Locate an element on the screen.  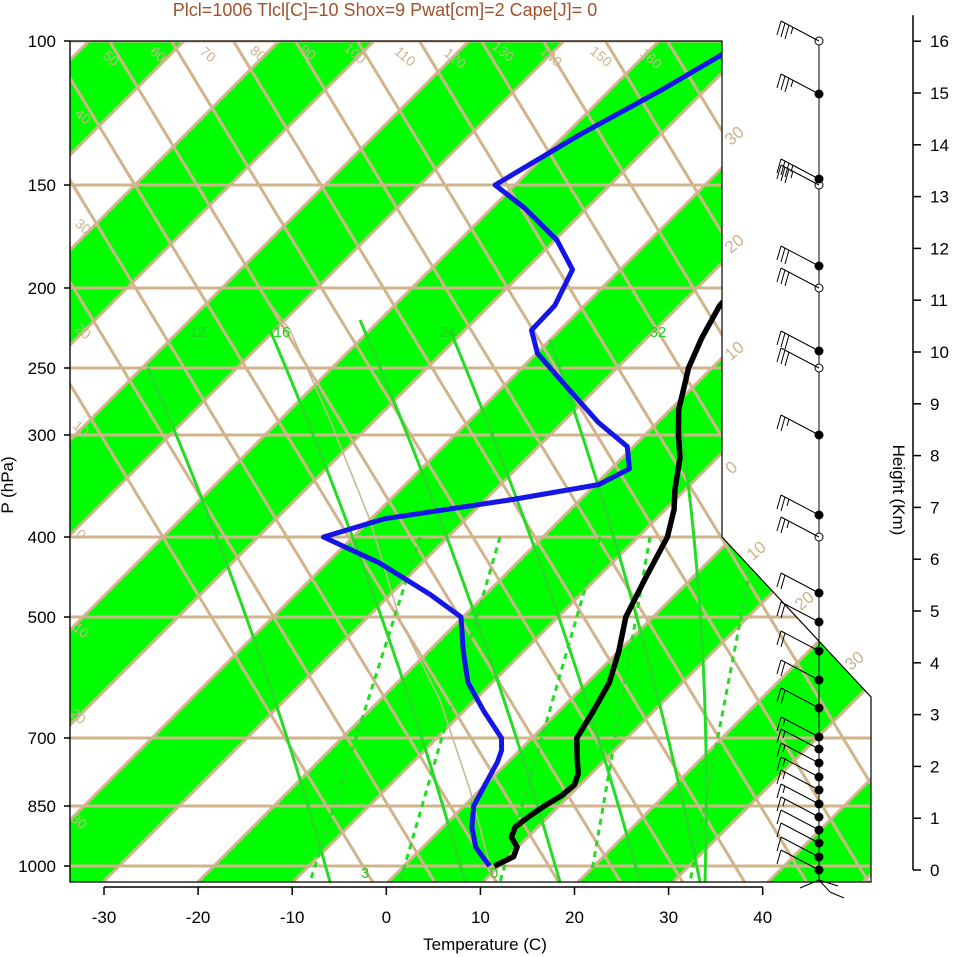
height-tick-label: 16 is located at coordinates (939, 41).